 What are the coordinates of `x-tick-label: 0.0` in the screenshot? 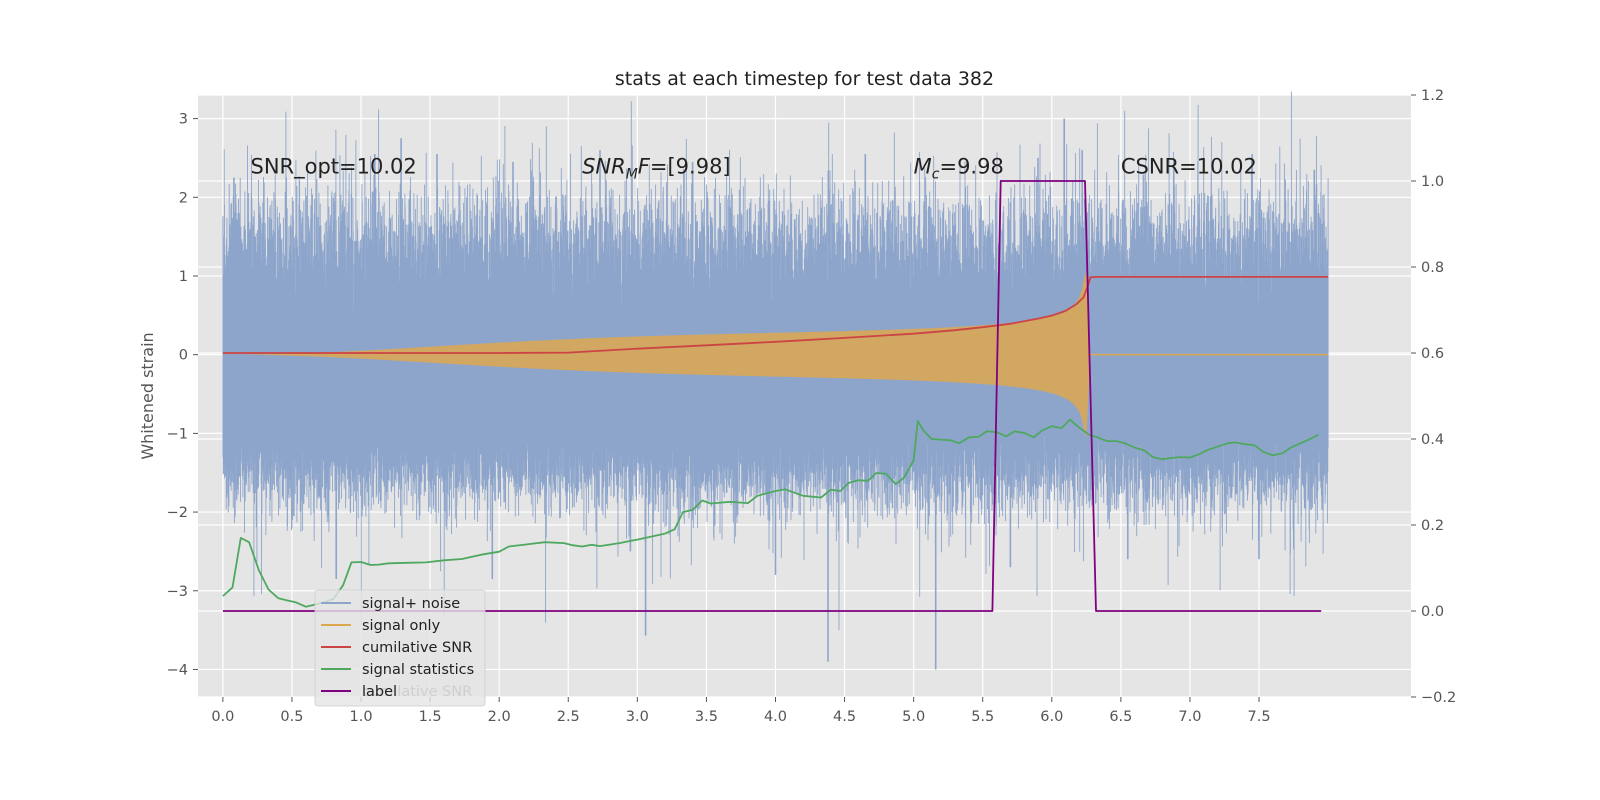 It's located at (222, 717).